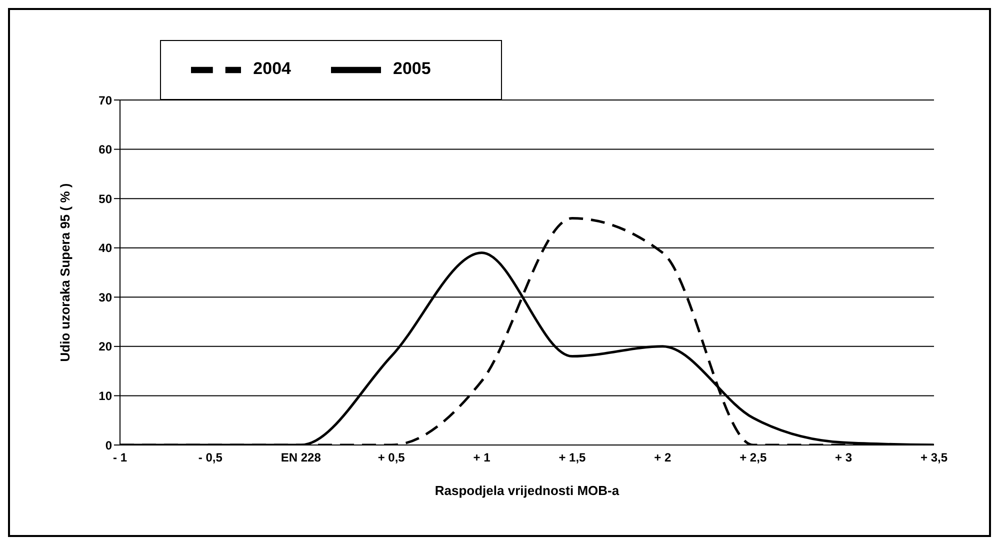 The width and height of the screenshot is (999, 545). Describe the element at coordinates (934, 457) in the screenshot. I see `x-tick-label: + 3,5` at that location.